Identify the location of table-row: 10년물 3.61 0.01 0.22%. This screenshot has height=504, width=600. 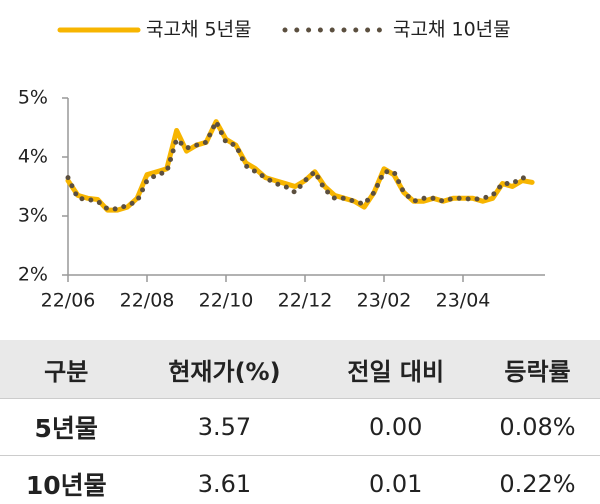
(300, 479).